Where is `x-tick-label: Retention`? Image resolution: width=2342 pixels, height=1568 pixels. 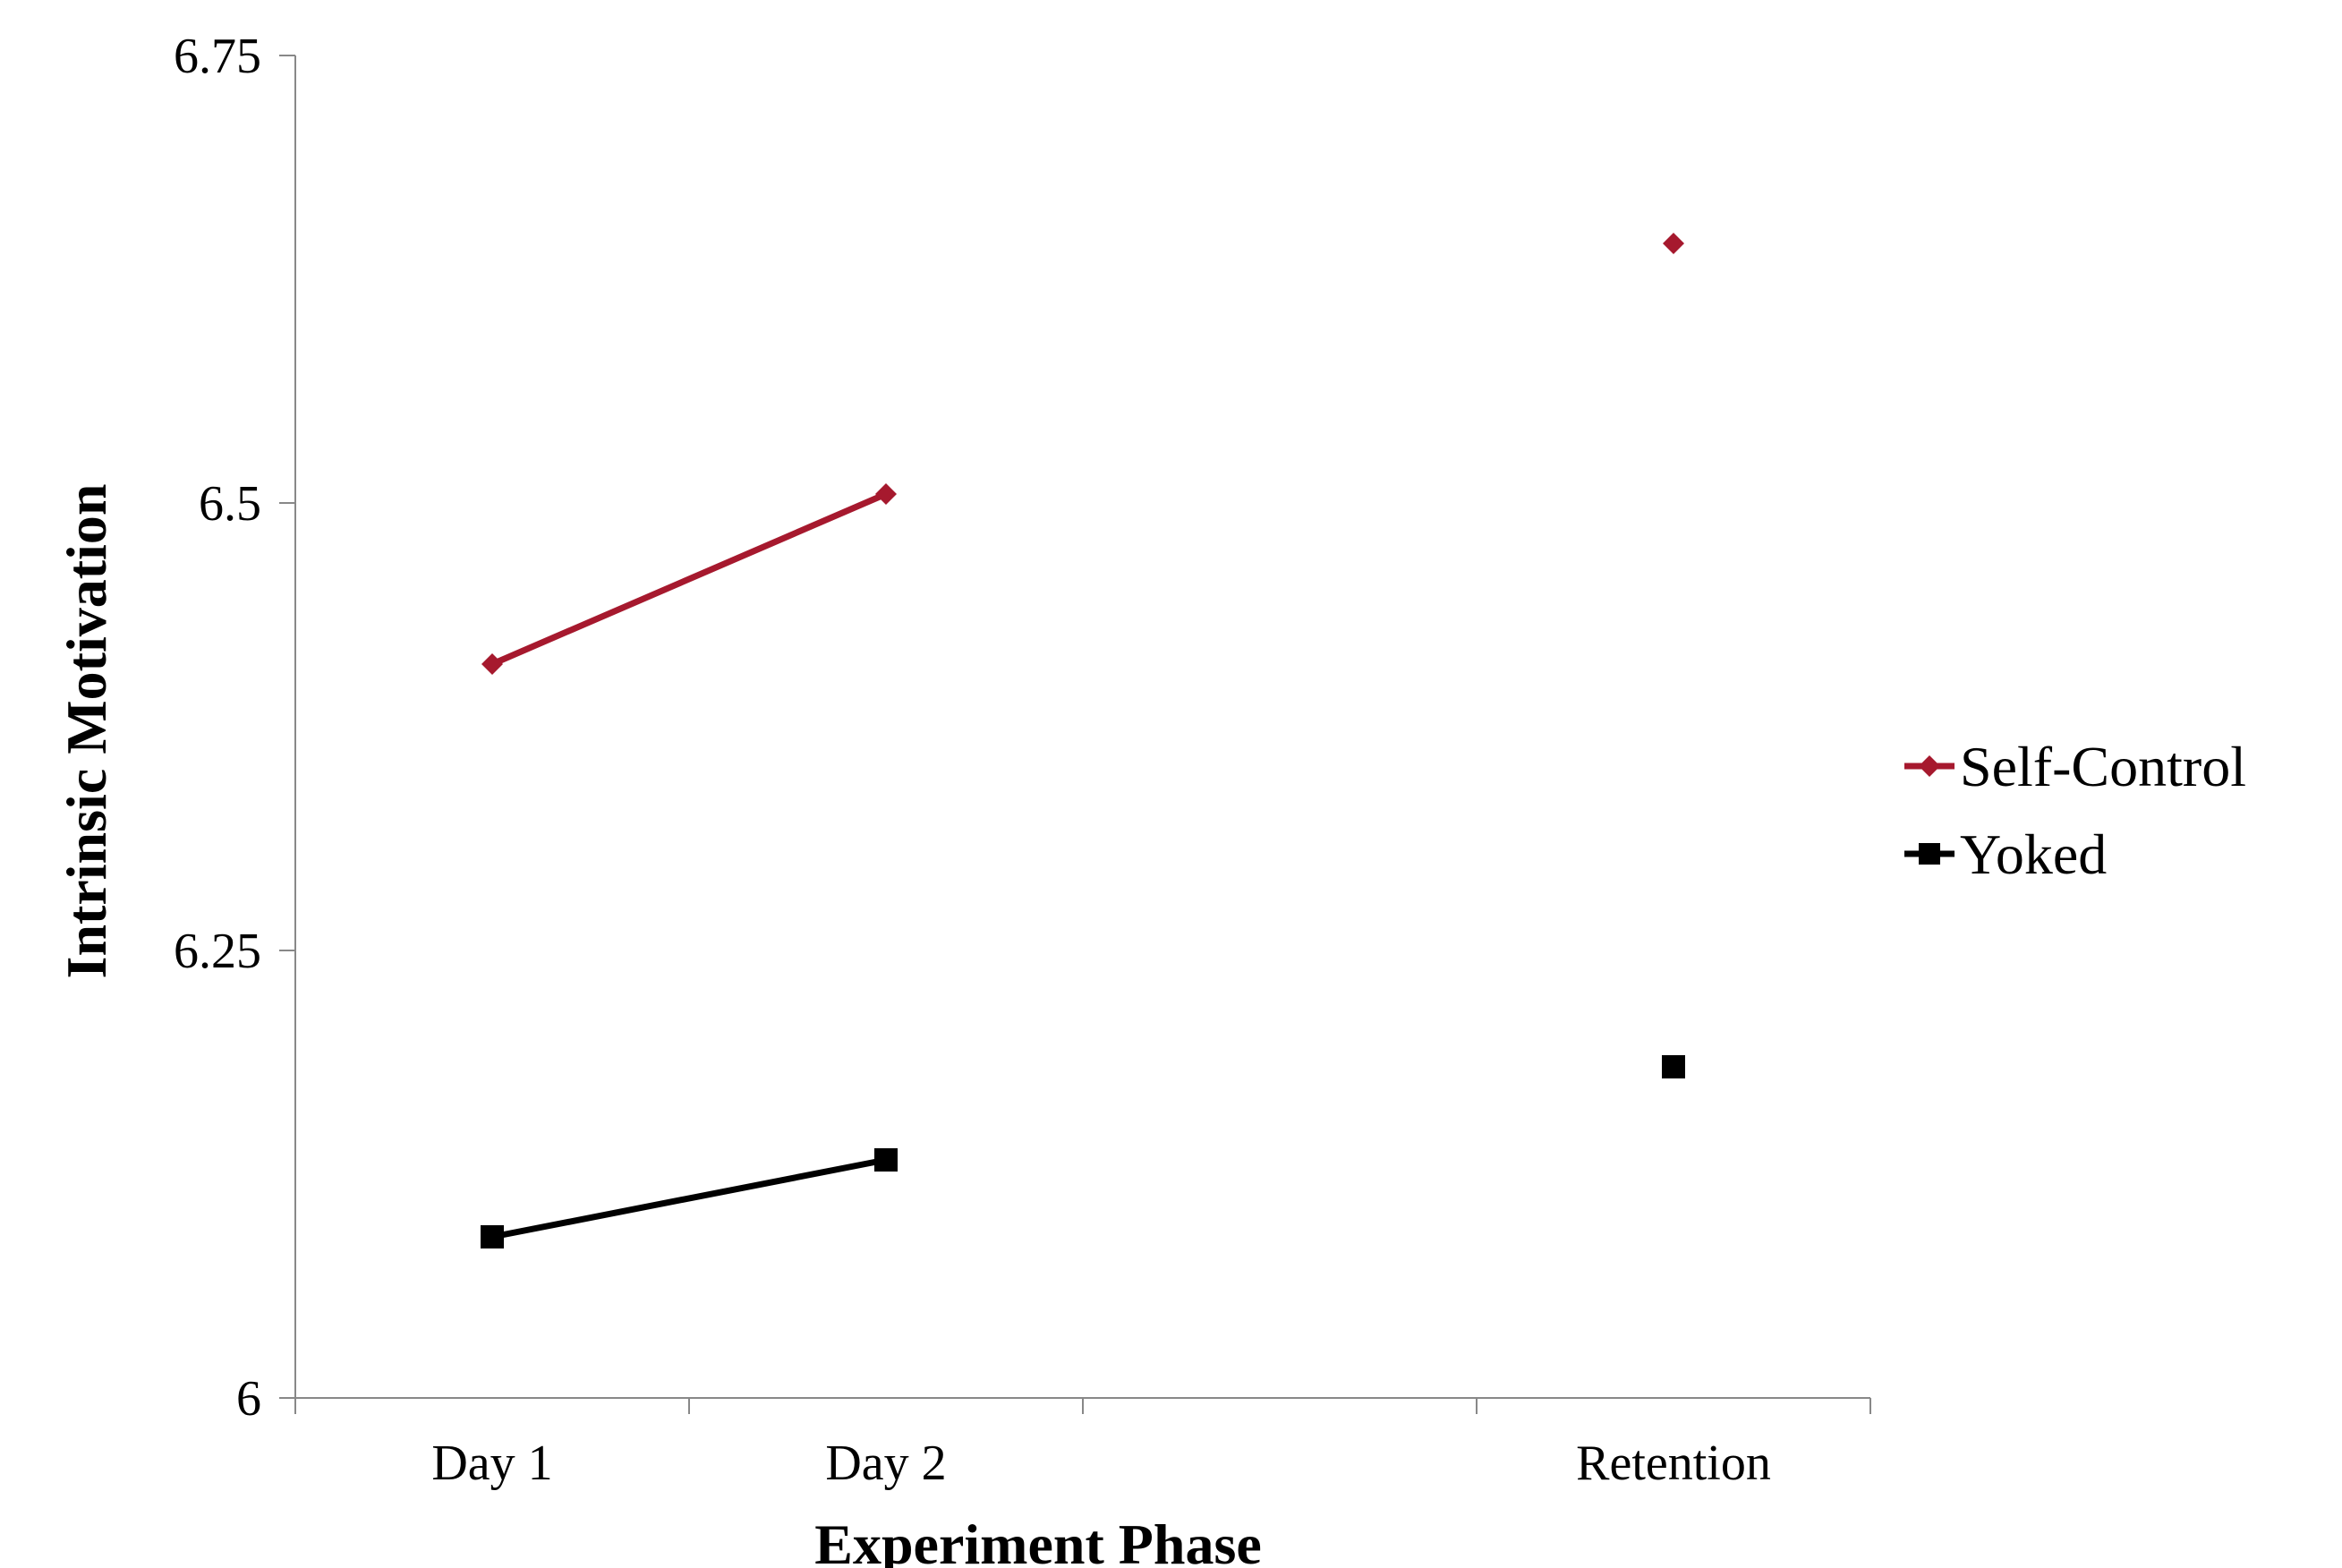 x-tick-label: Retention is located at coordinates (1673, 1463).